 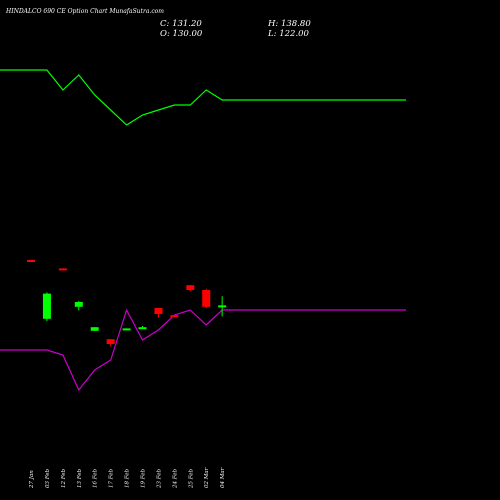 I want to click on open-value: O: 130.00, so click(x=181, y=34).